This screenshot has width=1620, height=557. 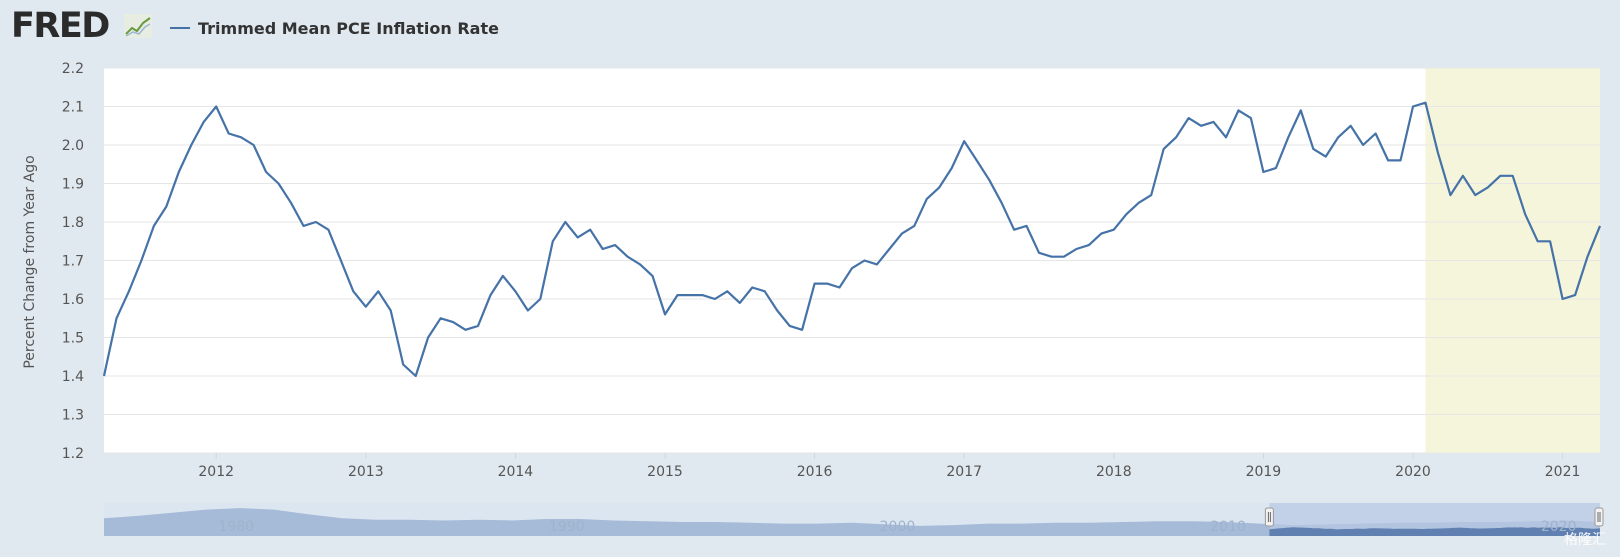 What do you see at coordinates (854, 519) in the screenshot?
I see `range-navigator: 1980 1990 2000 2010 2020` at bounding box center [854, 519].